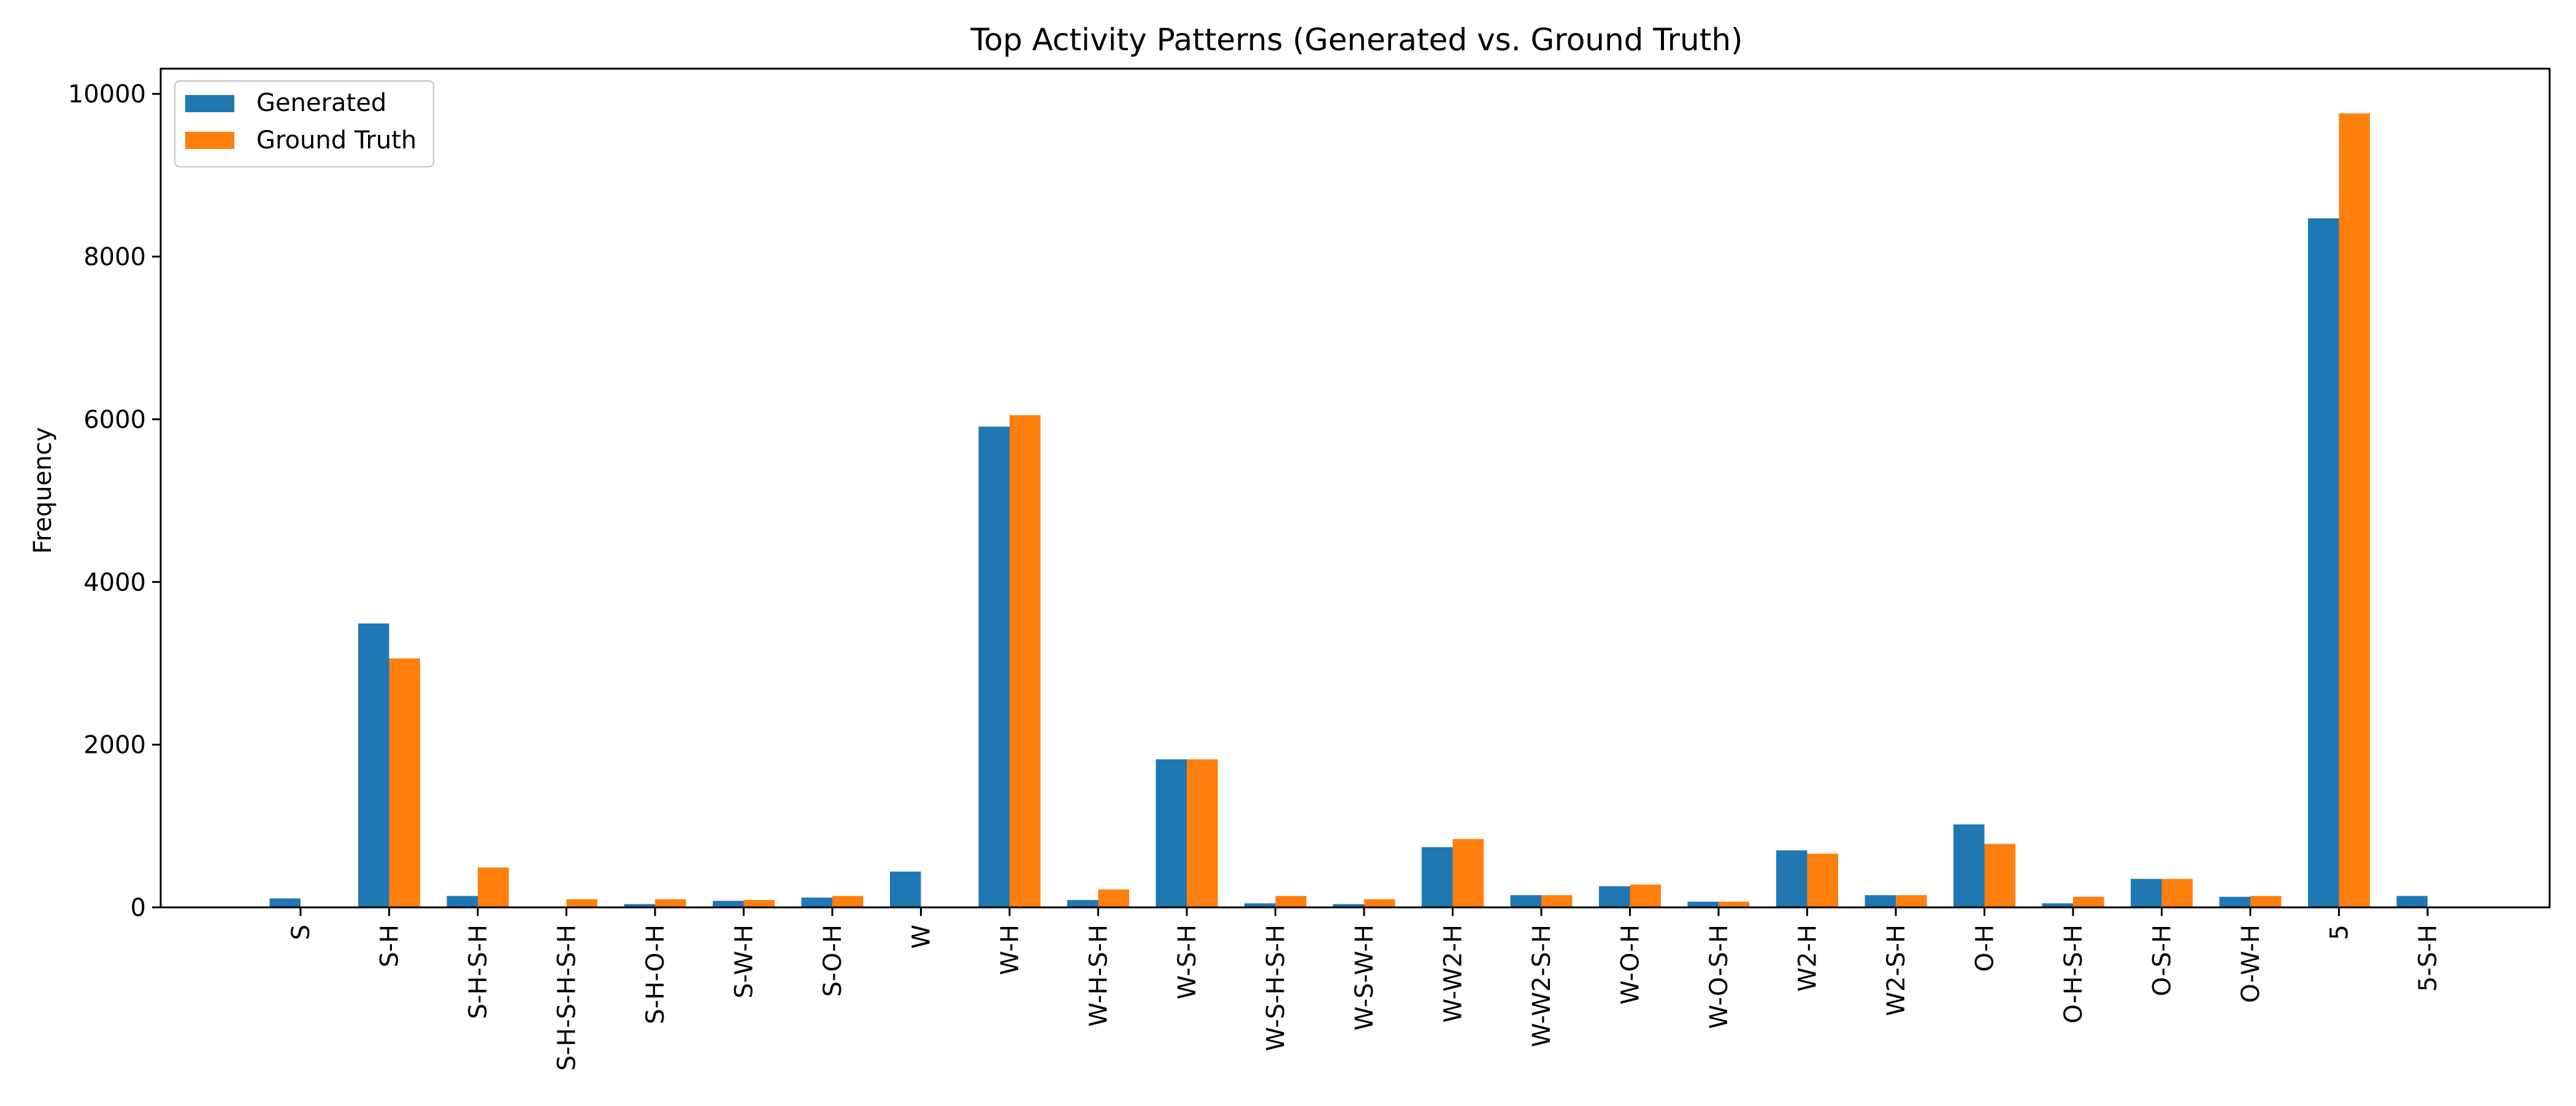  Describe the element at coordinates (2428, 958) in the screenshot. I see `x-tick-label: 5-S-H` at that location.